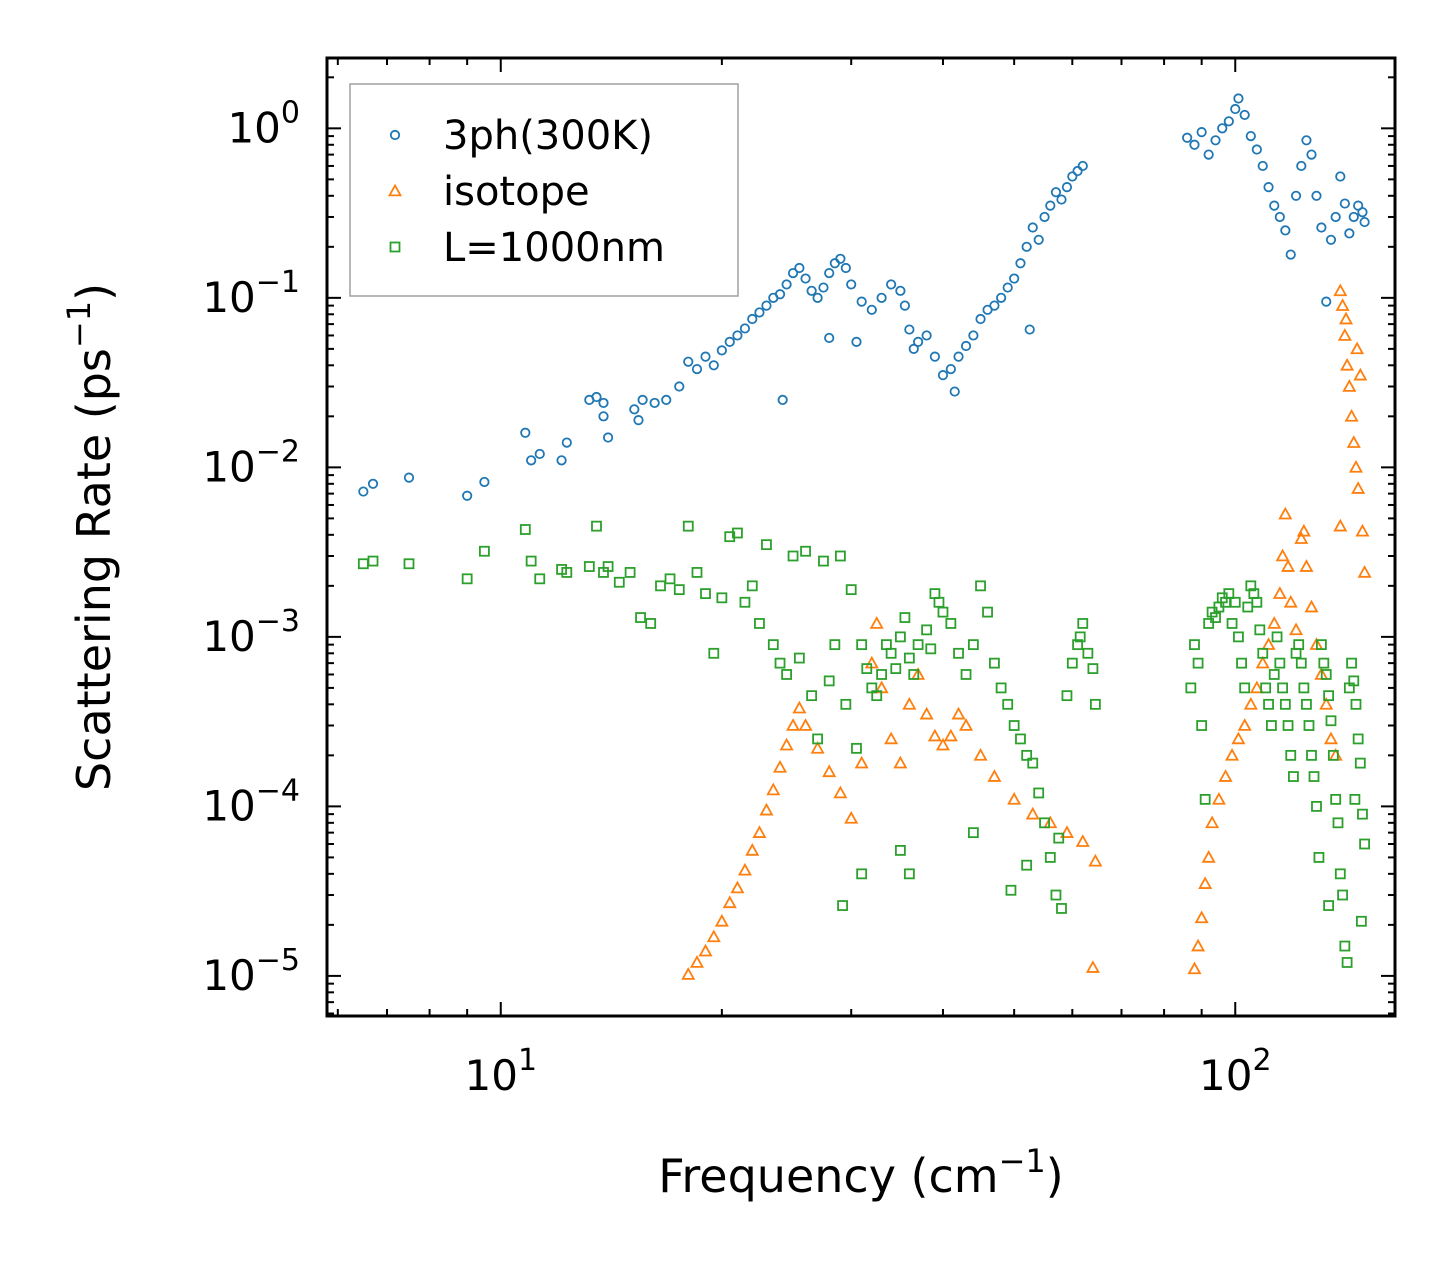  I want to click on legend-marker, so click(395, 190).